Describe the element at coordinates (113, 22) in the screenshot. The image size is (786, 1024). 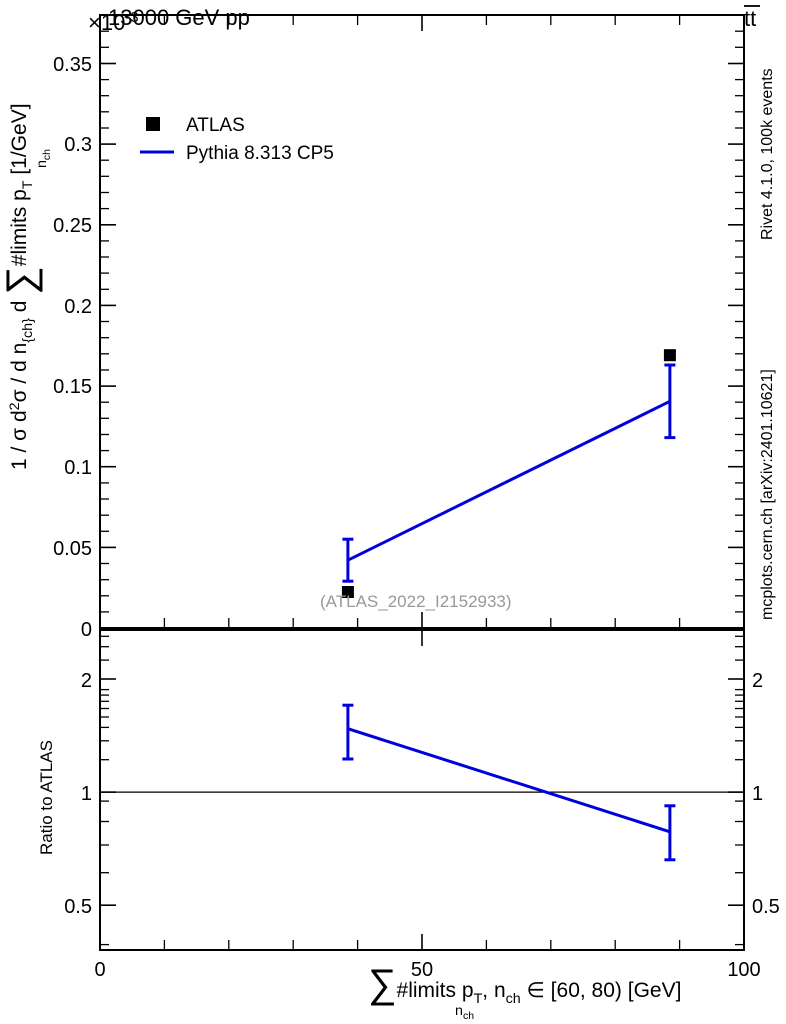
I see `y-scale-factor-label: ×10⁻³` at that location.